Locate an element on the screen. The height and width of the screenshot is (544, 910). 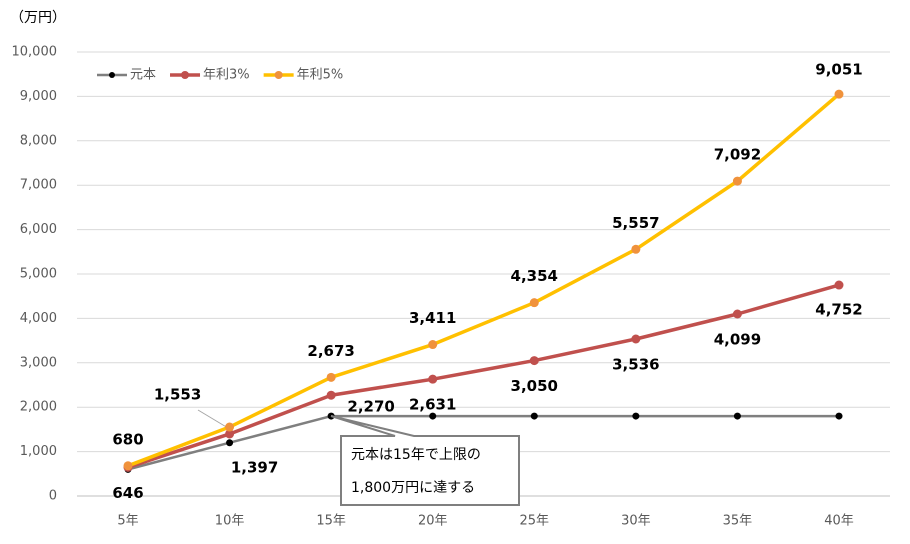
legend-label: 年利5% is located at coordinates (320, 75).